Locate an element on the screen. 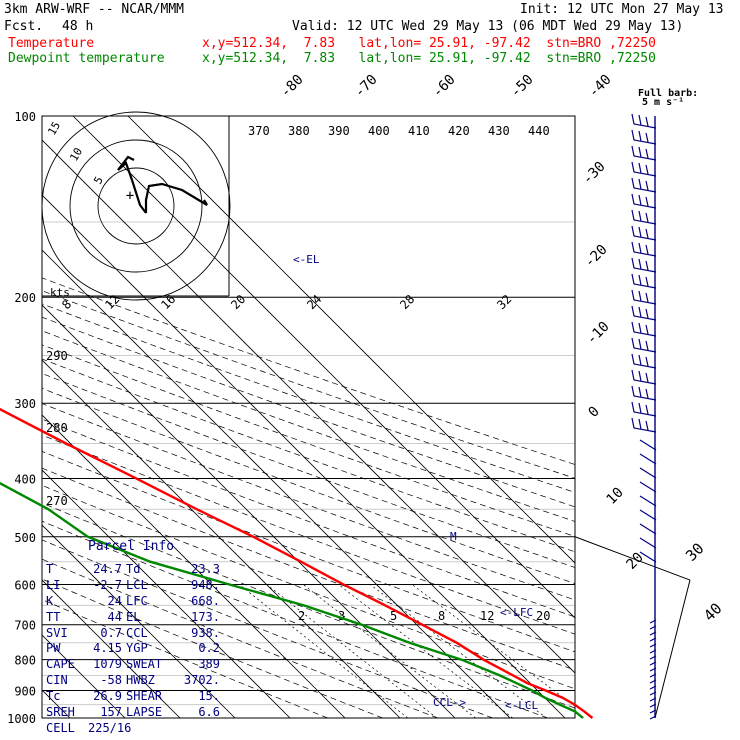 Image resolution: width=740 pixels, height=740 pixels. level-marker-label: <-LFC is located at coordinates (516, 612).